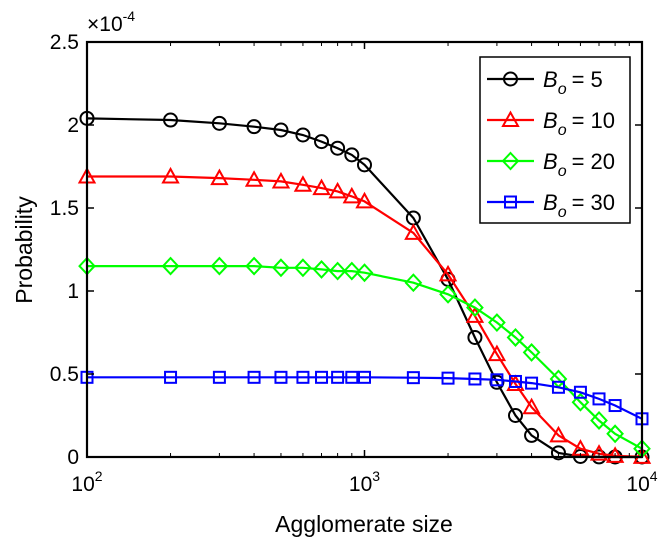  What do you see at coordinates (579, 164) in the screenshot?
I see `legend-label: Bo = 20` at bounding box center [579, 164].